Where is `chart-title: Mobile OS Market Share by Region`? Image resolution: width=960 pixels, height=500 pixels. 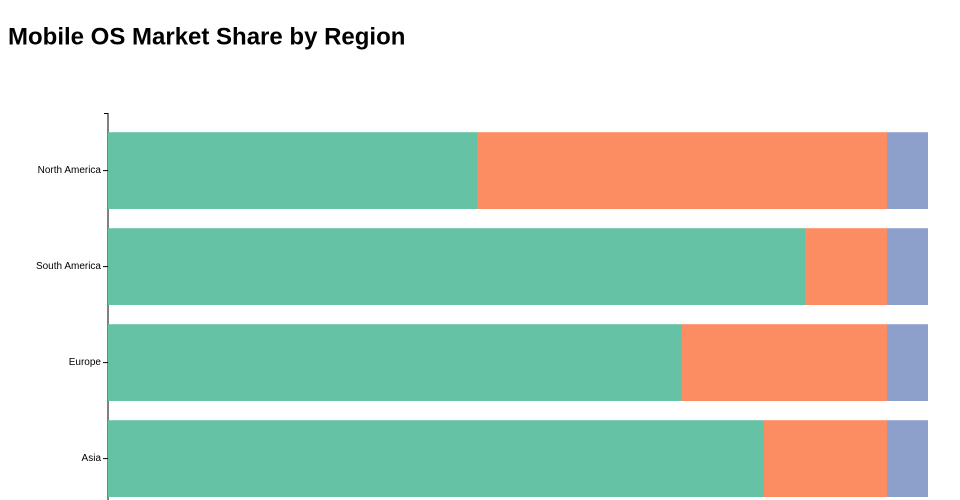 chart-title: Mobile OS Market Share by Region is located at coordinates (206, 36).